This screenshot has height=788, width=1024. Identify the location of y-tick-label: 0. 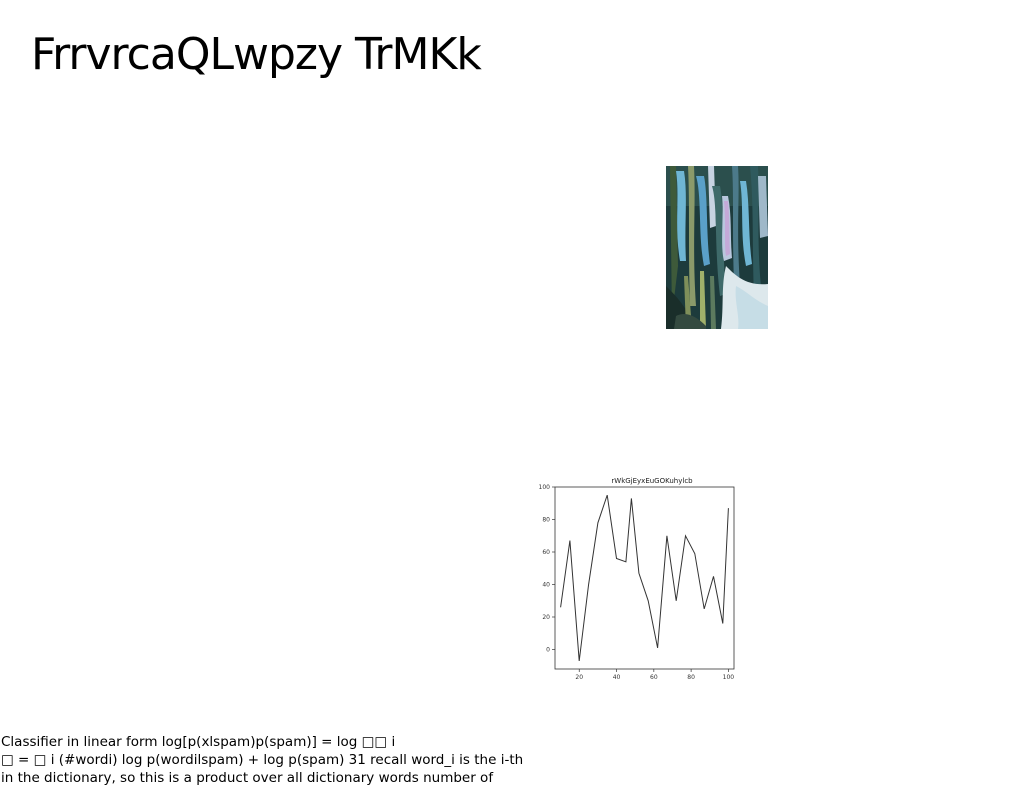
(548, 650).